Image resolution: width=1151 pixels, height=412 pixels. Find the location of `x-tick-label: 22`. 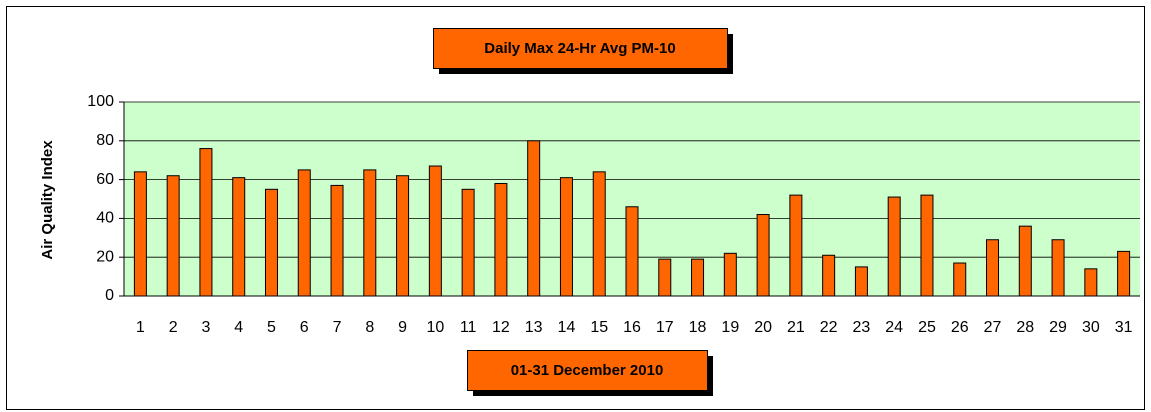

x-tick-label: 22 is located at coordinates (829, 327).